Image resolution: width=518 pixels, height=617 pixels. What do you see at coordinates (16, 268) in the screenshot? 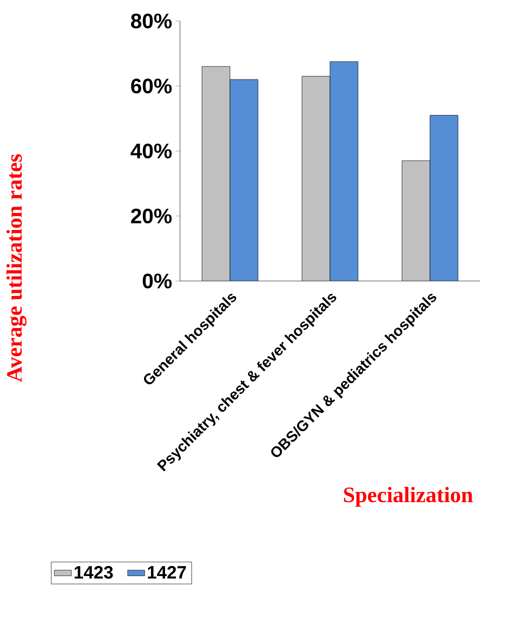
I see `y-axis-title: Average utilization rates` at bounding box center [16, 268].